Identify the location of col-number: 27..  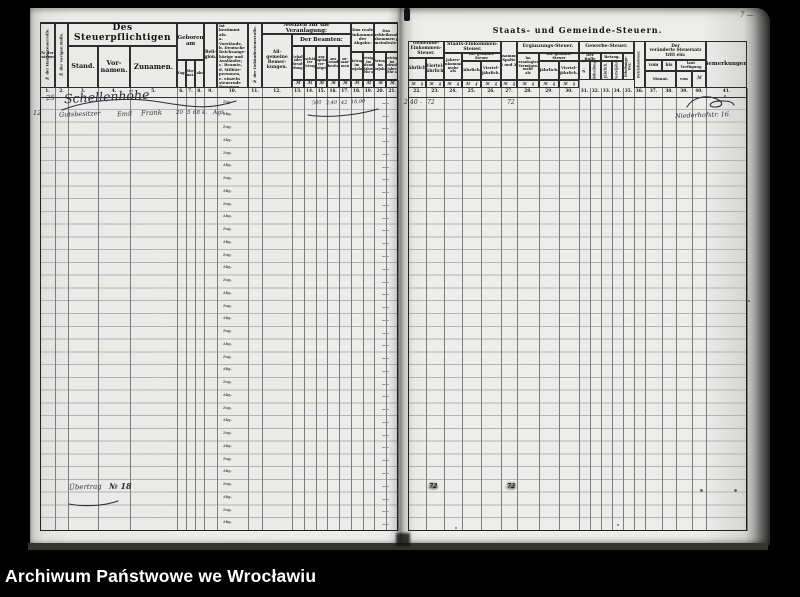
(509, 92).